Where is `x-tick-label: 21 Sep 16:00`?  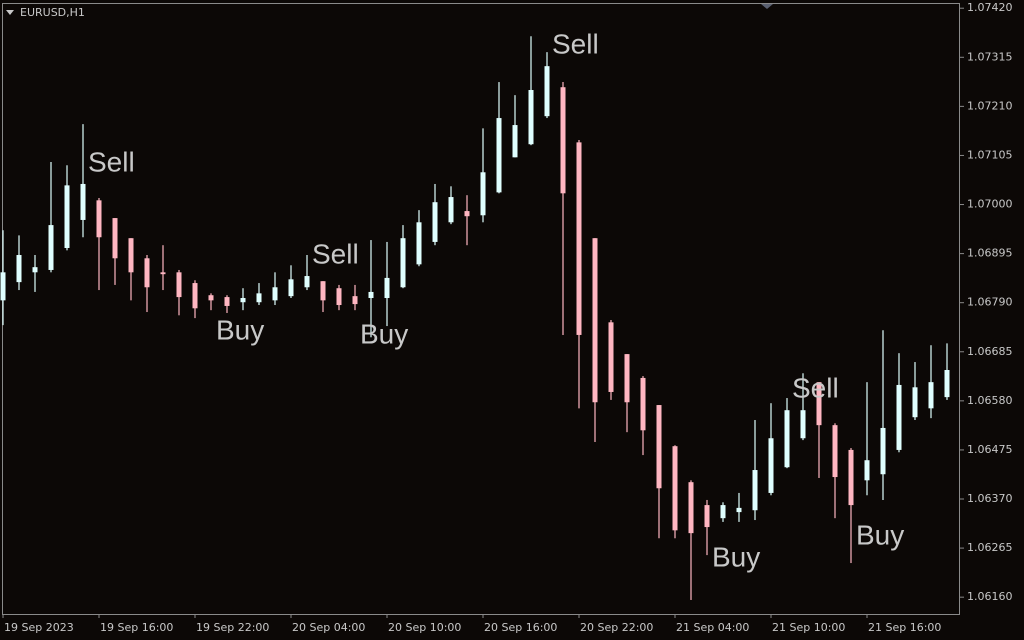 x-tick-label: 21 Sep 16:00 is located at coordinates (904, 627).